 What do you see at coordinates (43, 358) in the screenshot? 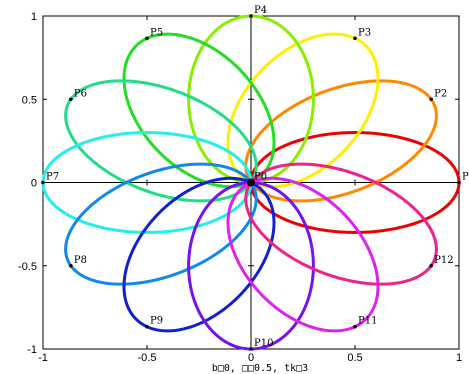
I see `x-tick-label: -1` at bounding box center [43, 358].